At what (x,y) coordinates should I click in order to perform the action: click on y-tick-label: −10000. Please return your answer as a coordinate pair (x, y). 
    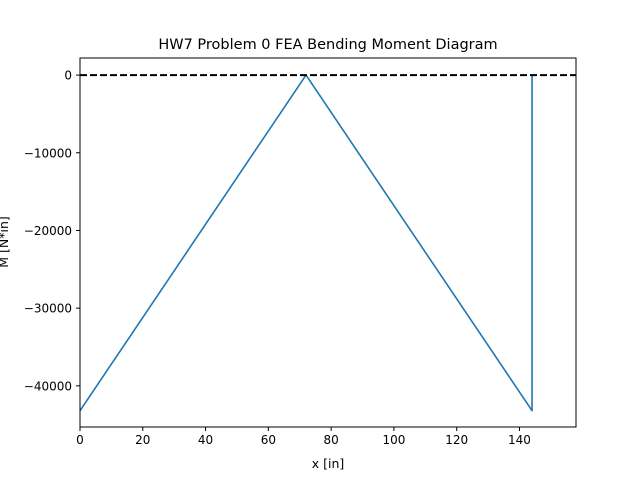
    Looking at the image, I should click on (48, 153).